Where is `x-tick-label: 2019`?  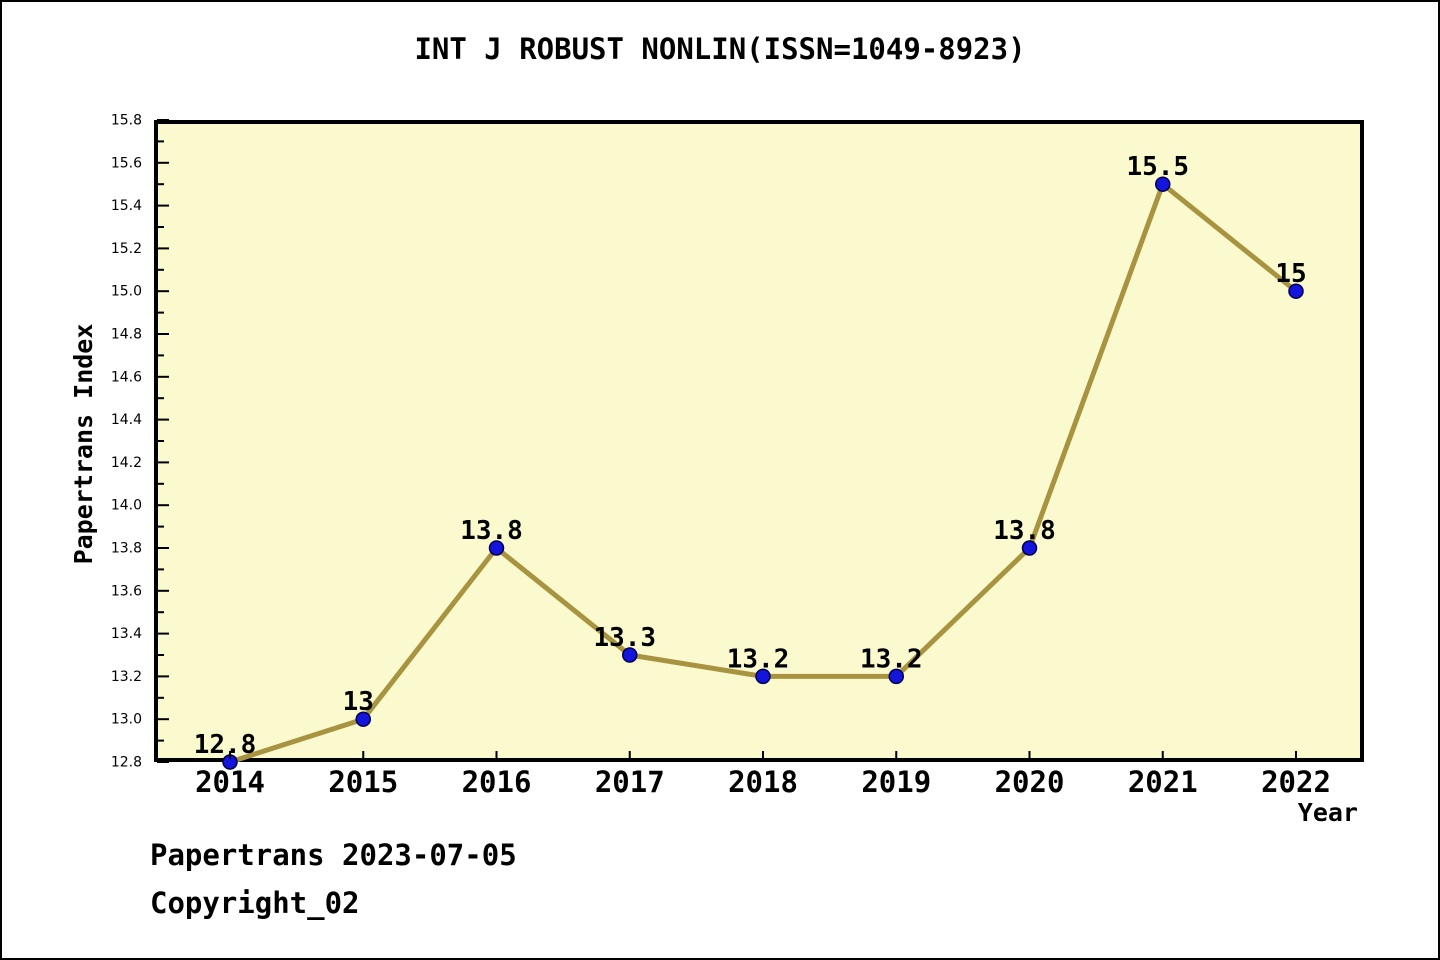 x-tick-label: 2019 is located at coordinates (896, 782).